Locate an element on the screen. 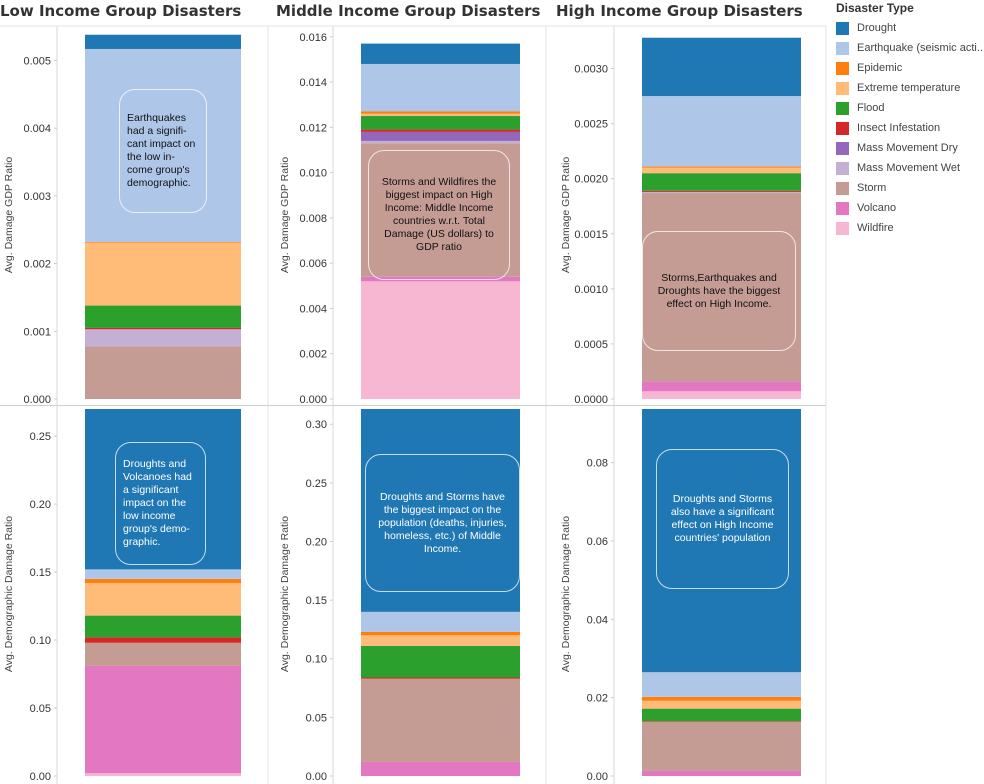 Image resolution: width=984 pixels, height=784 pixels. y-tick-label: 0.08 is located at coordinates (597, 464).